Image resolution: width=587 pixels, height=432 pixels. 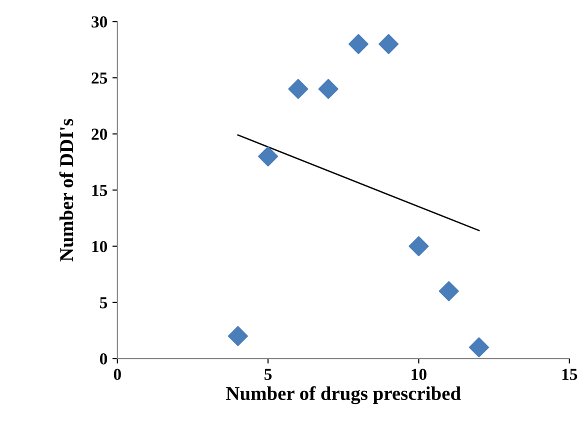 What do you see at coordinates (100, 190) in the screenshot?
I see `y-tick-label: 15` at bounding box center [100, 190].